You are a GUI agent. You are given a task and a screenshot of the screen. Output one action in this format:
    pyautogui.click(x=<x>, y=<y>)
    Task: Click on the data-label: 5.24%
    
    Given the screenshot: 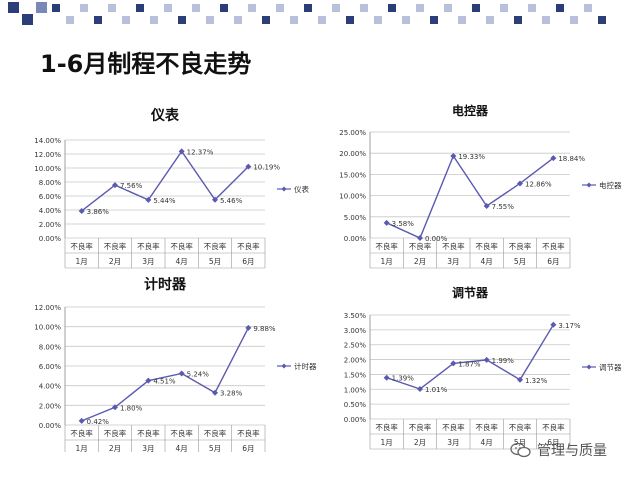 What is the action you would take?
    pyautogui.click(x=198, y=374)
    